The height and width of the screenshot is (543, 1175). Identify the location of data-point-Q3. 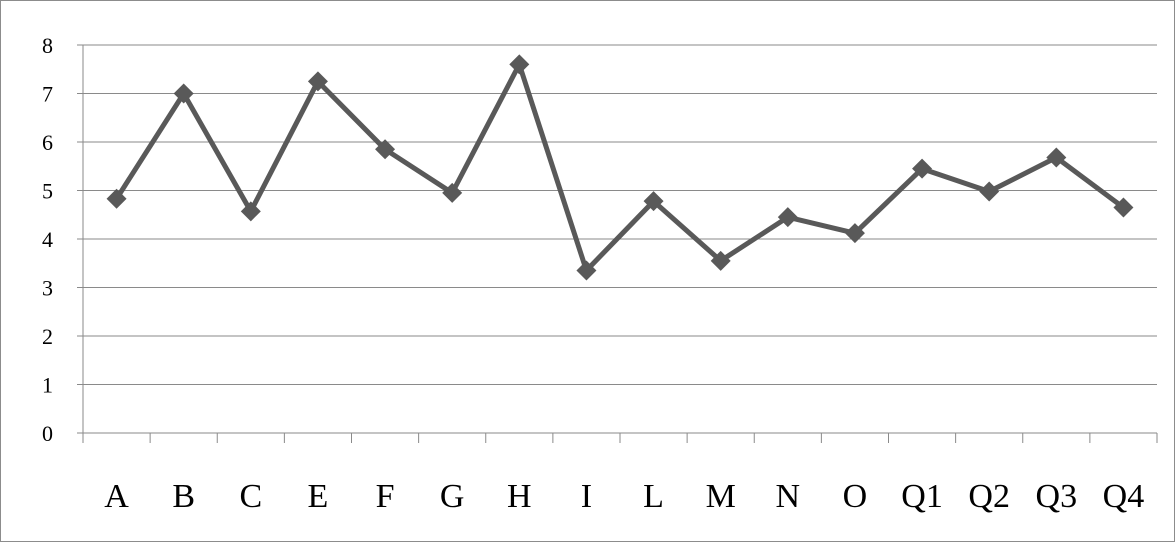
(1056, 157).